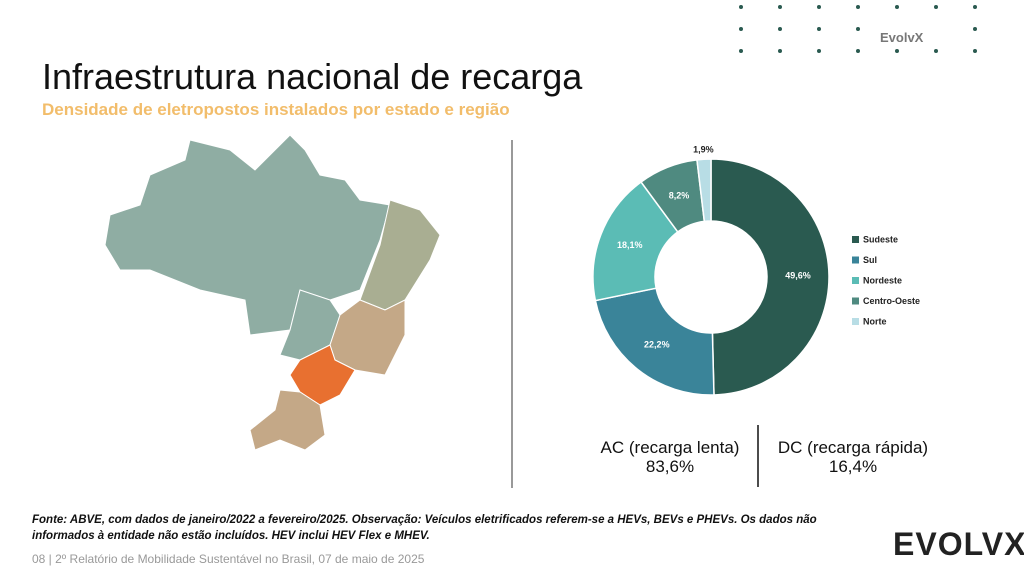 This screenshot has width=1024, height=575. I want to click on legend-label: Sudeste, so click(880, 239).